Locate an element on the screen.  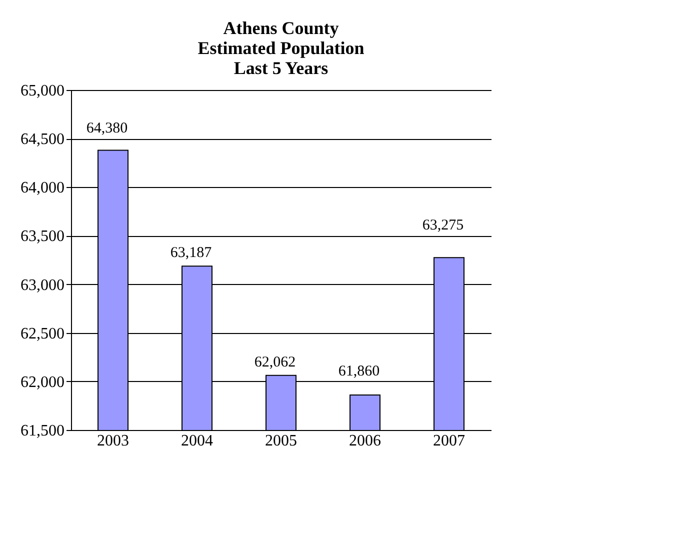
data-label: 61,860 is located at coordinates (359, 371).